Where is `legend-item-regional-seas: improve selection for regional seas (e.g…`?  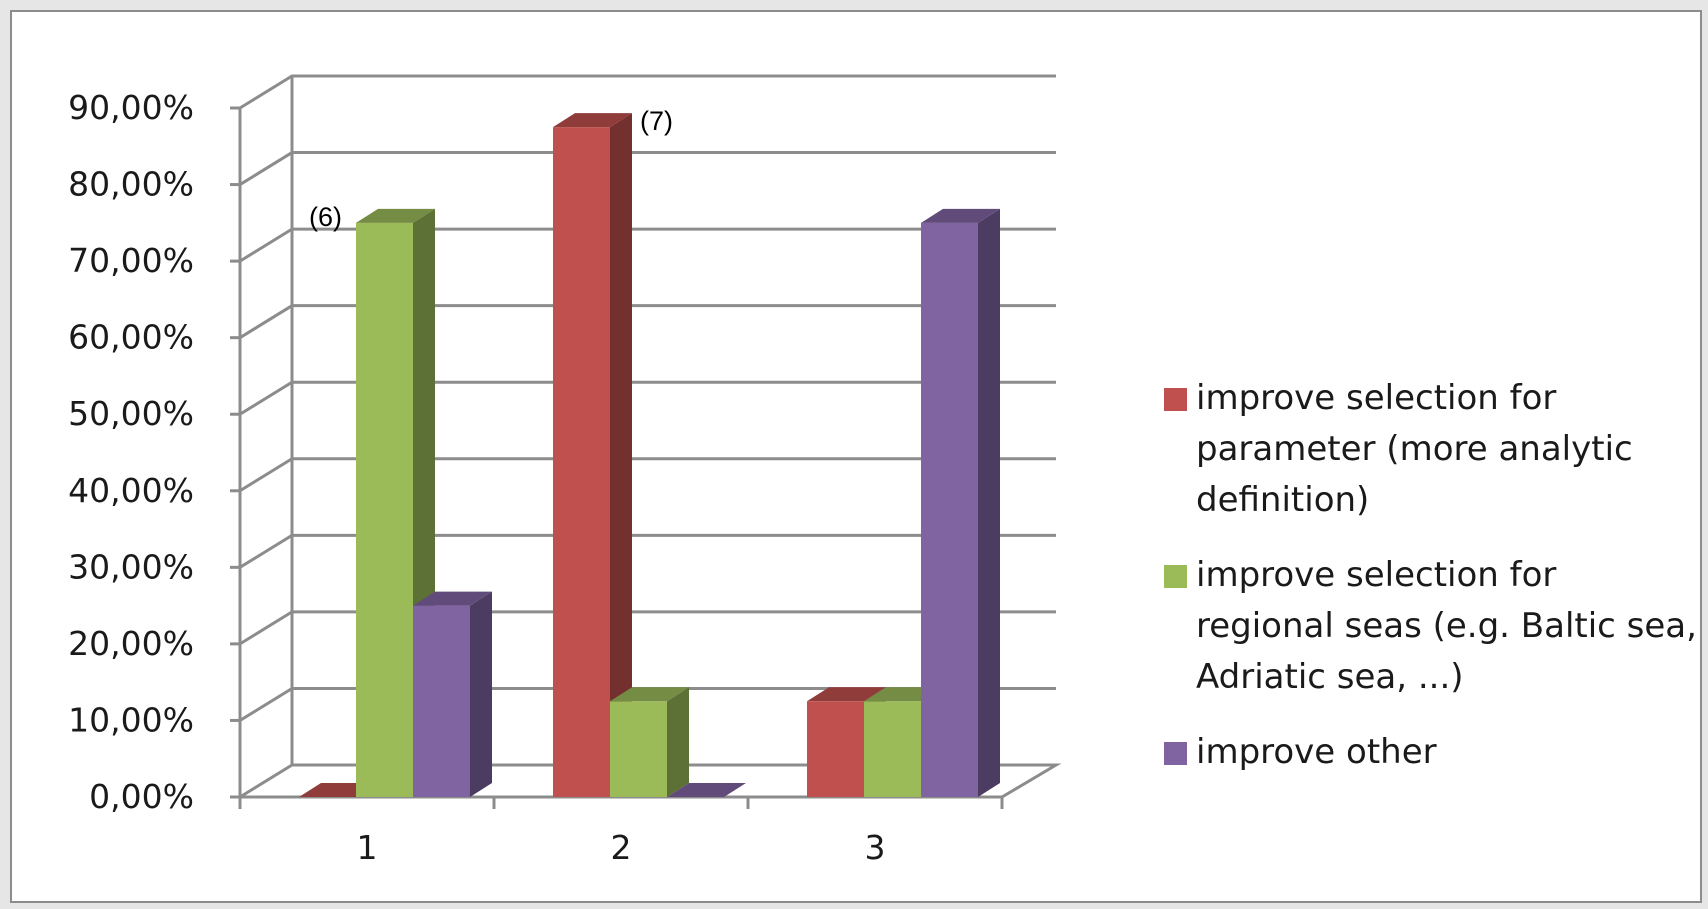 legend-item-regional-seas: improve selection for regional seas (e.g… is located at coordinates (1434, 626).